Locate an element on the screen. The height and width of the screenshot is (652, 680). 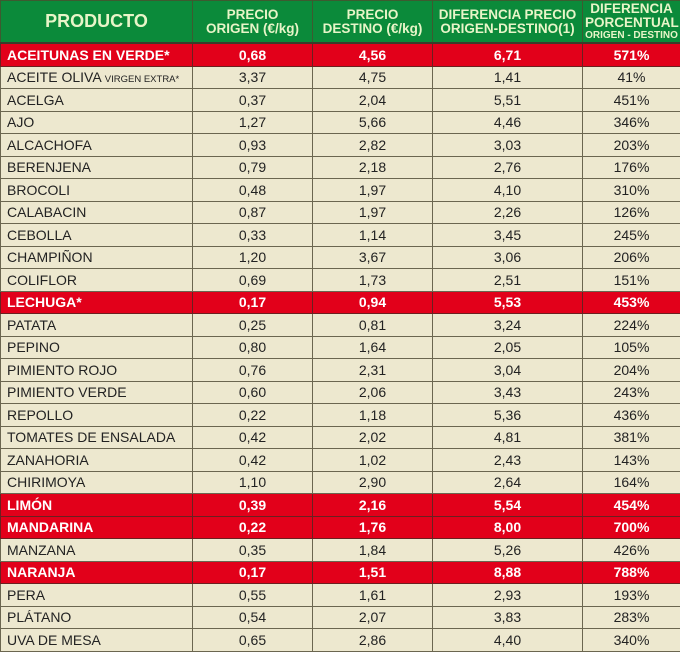
percent-difference: 346% is located at coordinates (631, 122).